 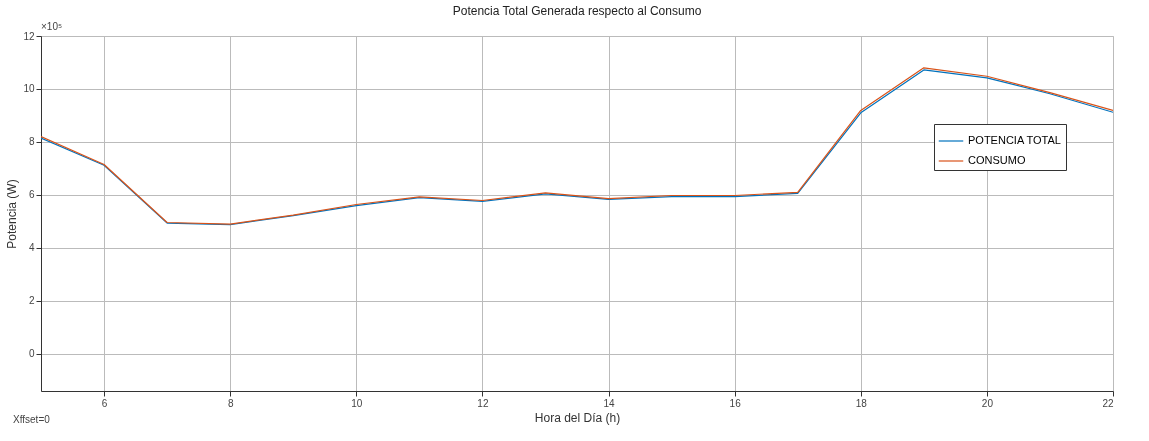 I want to click on y-tick-label: 8, so click(x=31, y=142).